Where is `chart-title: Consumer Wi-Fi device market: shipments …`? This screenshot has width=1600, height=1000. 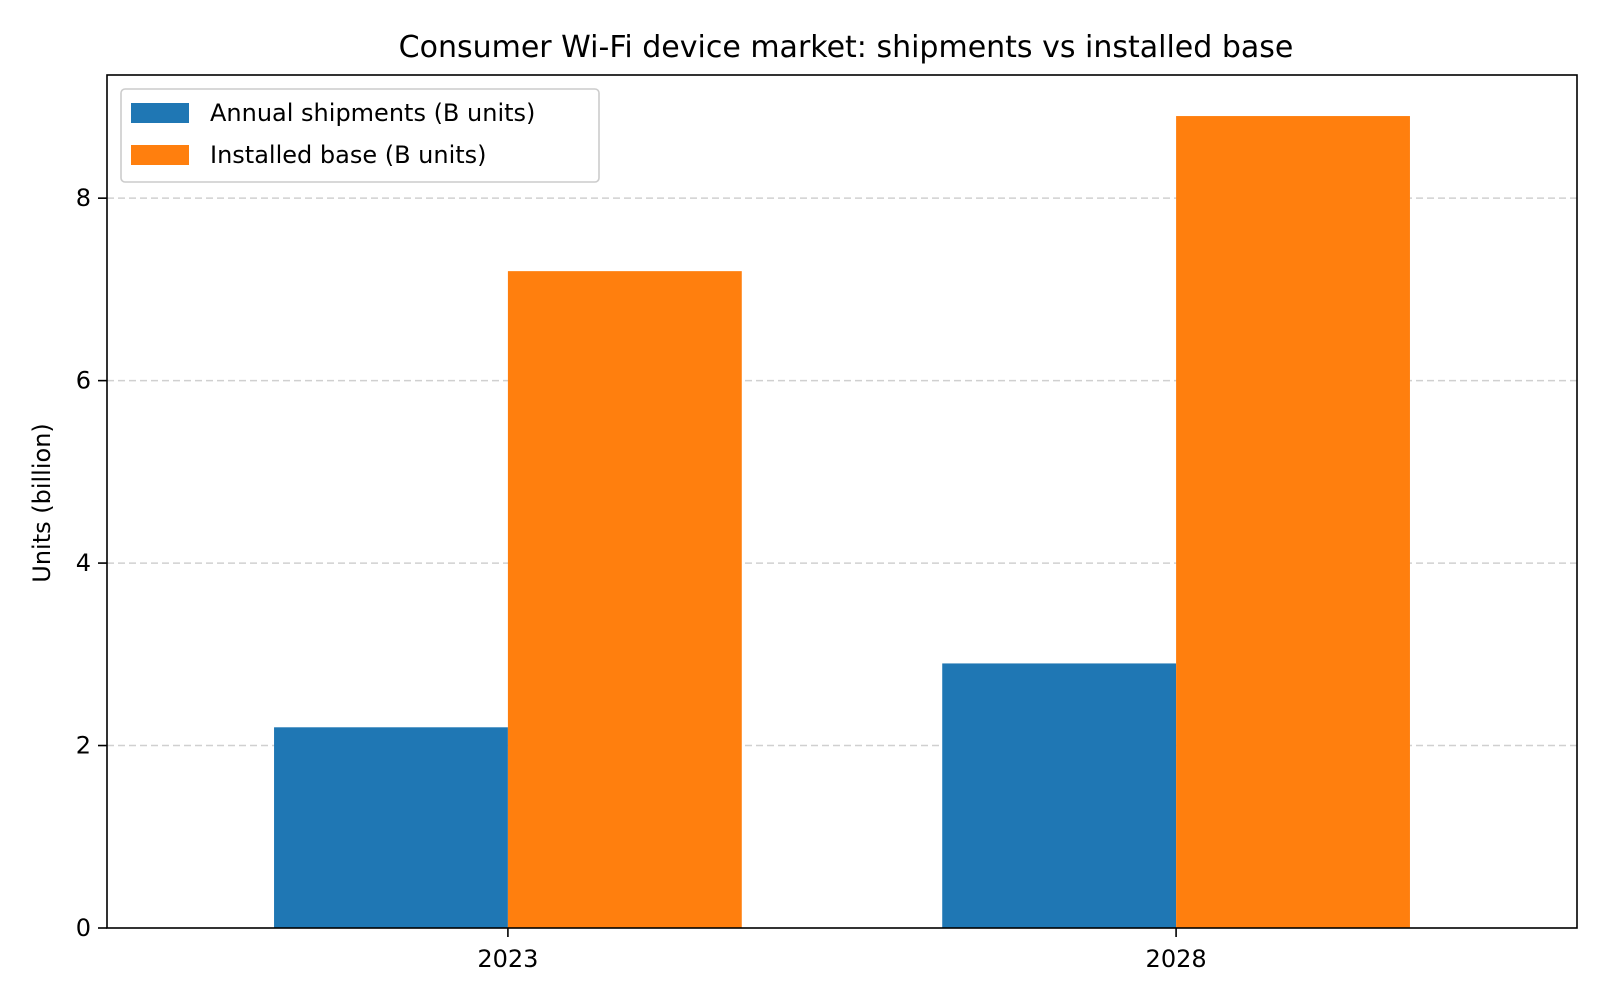
chart-title: Consumer Wi-Fi device market: shipments … is located at coordinates (846, 47).